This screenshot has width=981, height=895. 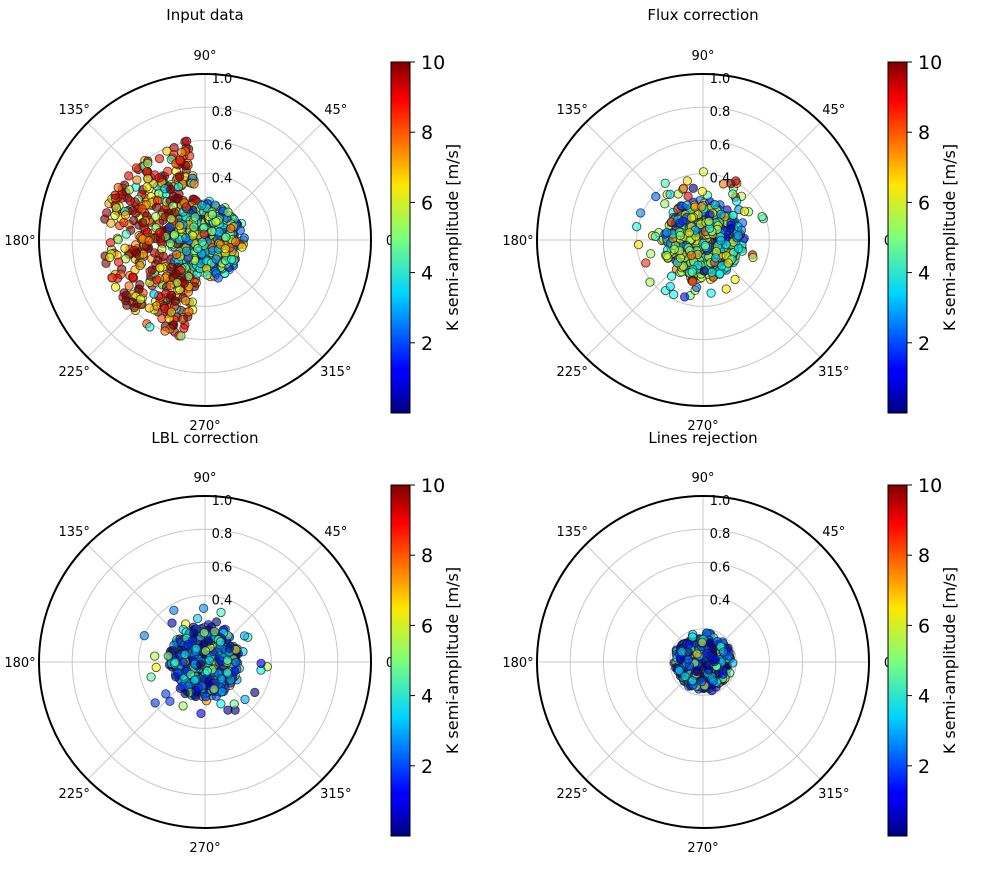 I want to click on colorbar-tick-label: 4, so click(x=924, y=274).